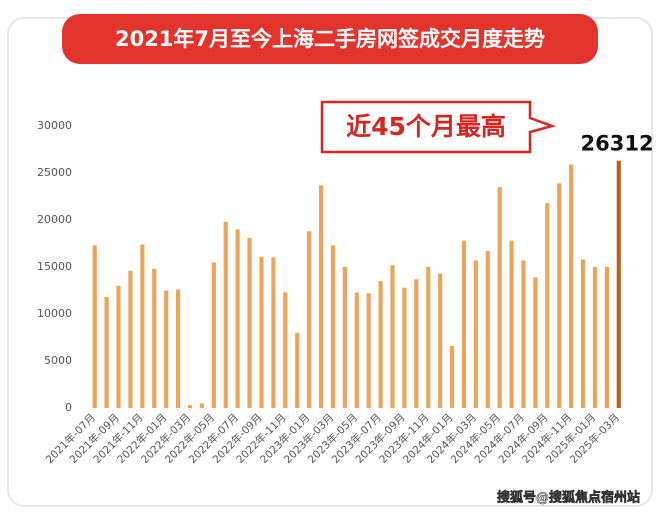 The width and height of the screenshot is (660, 515). Describe the element at coordinates (426, 126) in the screenshot. I see `annotation: 近45个月最高` at that location.